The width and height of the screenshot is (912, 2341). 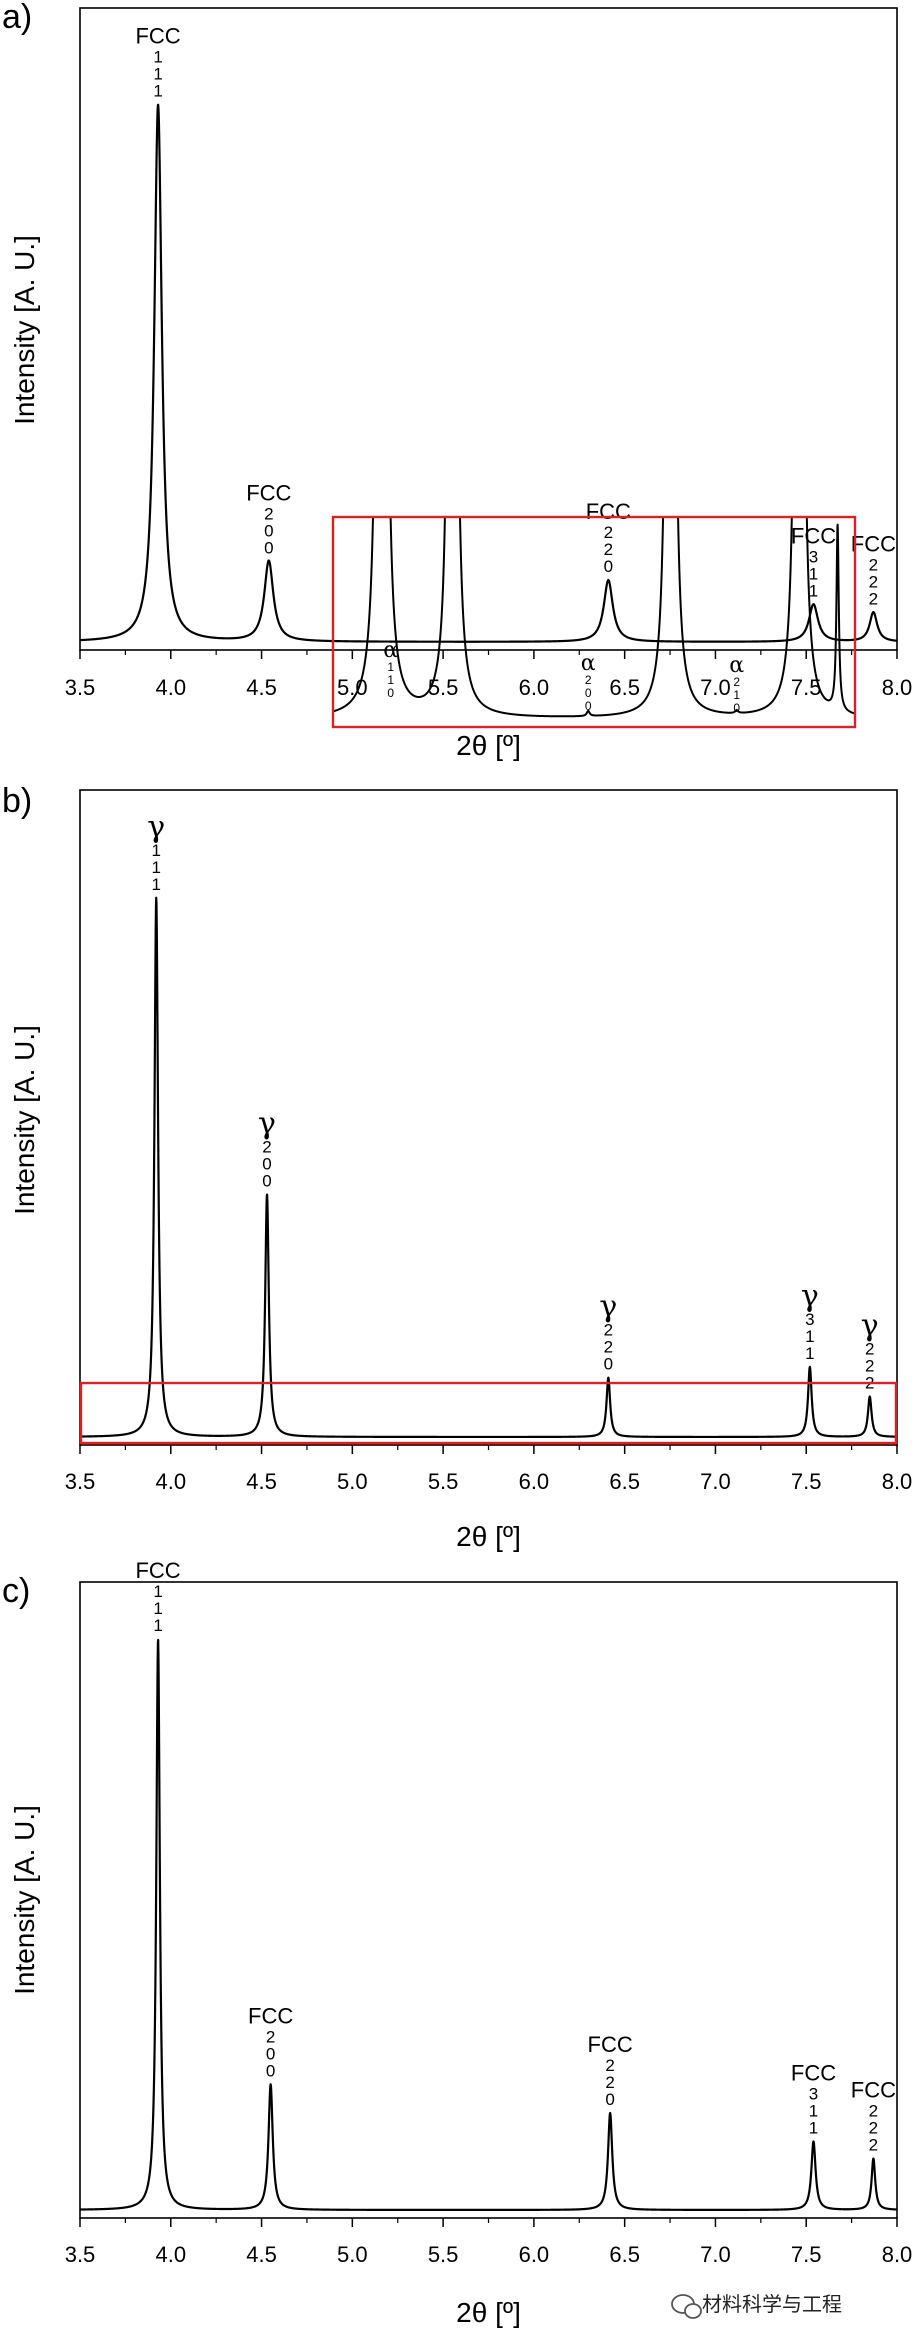 What do you see at coordinates (813, 556) in the screenshot?
I see `peak-hkl-digit: 3` at bounding box center [813, 556].